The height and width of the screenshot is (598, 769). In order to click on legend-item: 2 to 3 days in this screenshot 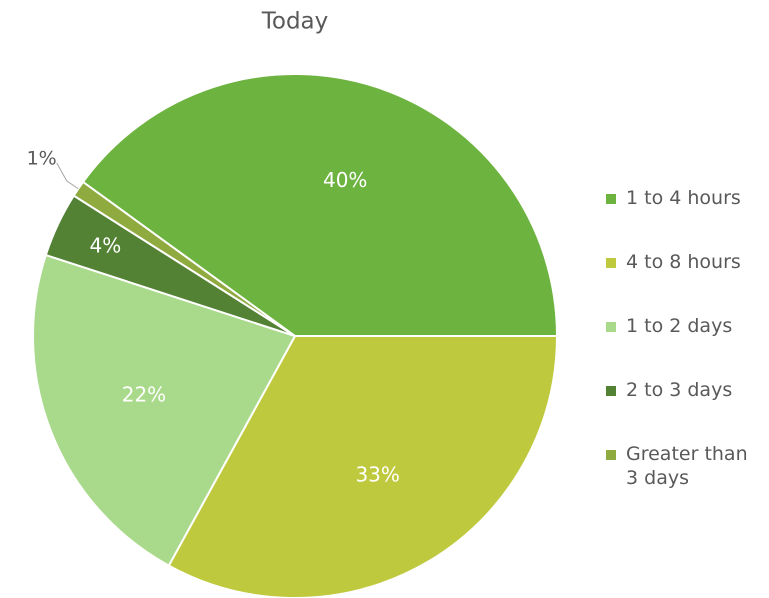, I will do `click(684, 410)`.